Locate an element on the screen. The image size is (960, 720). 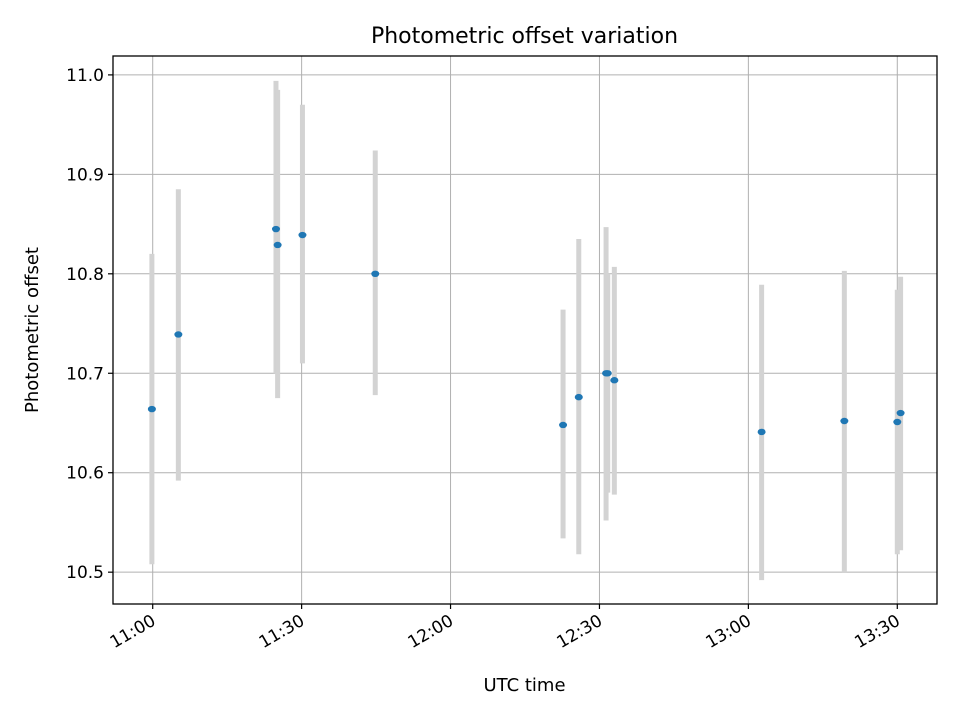
y-tick-label: 10.6 is located at coordinates (85, 474).